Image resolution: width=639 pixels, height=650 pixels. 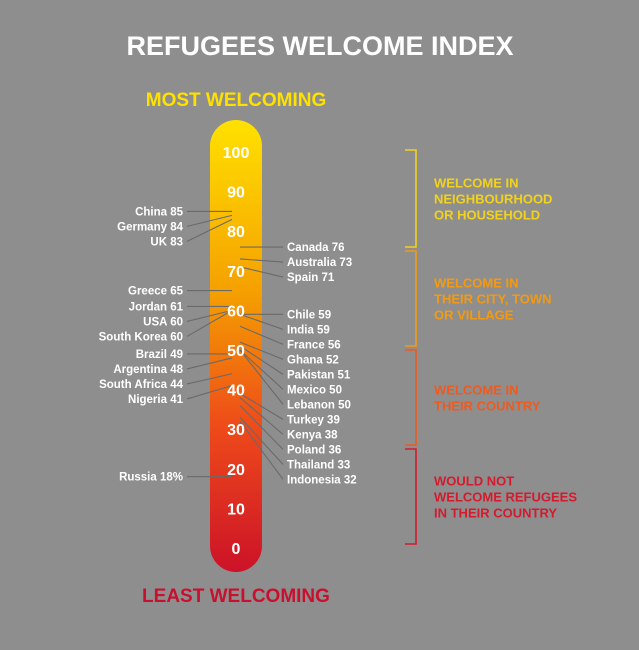 What do you see at coordinates (474, 481) in the screenshot?
I see `band-label: WOULD NOT` at bounding box center [474, 481].